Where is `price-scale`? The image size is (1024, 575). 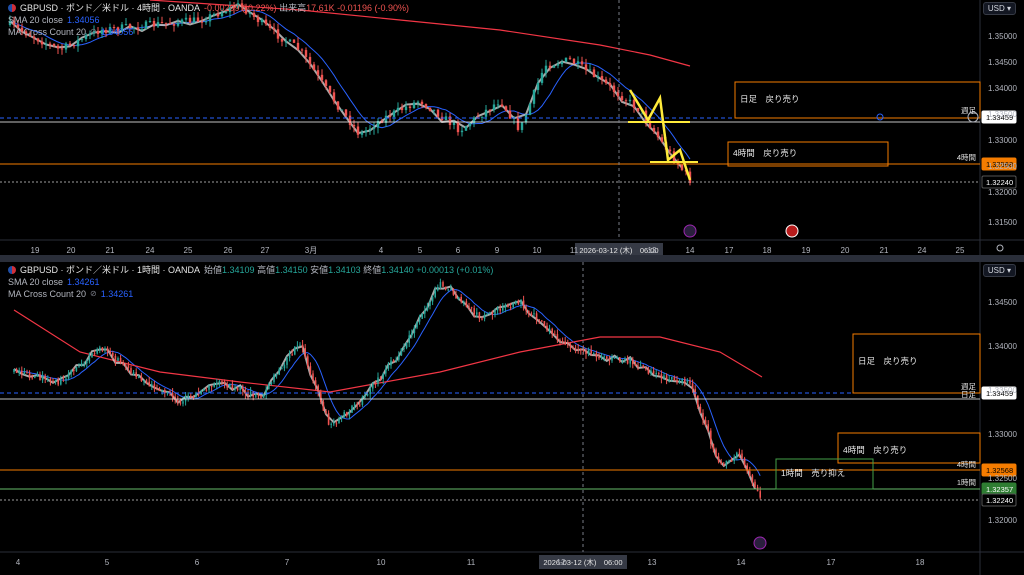
price-scale is located at coordinates (1002, 418).